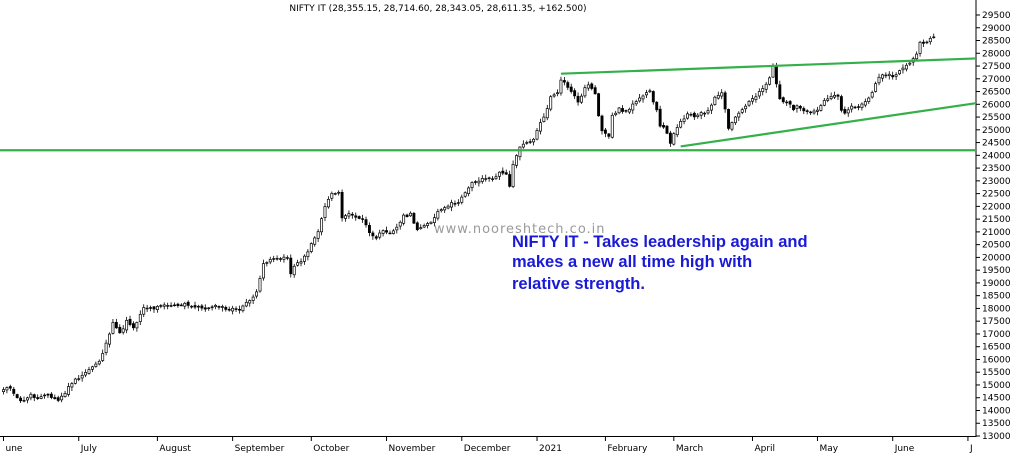 The image size is (1024, 455). Describe the element at coordinates (996, 207) in the screenshot. I see `y-tick-label: 22000` at that location.